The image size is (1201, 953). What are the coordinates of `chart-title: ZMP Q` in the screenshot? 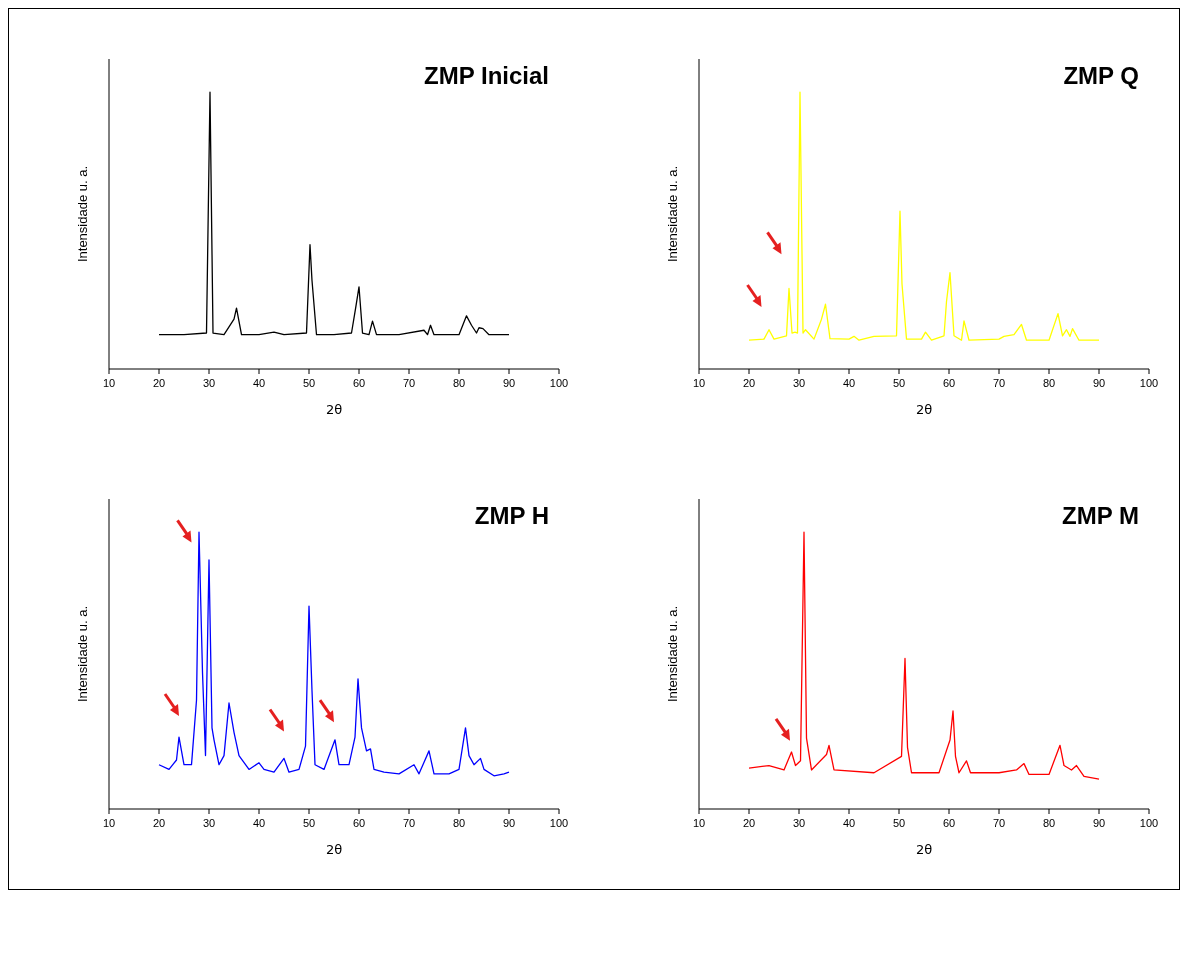 It's located at (1101, 75).